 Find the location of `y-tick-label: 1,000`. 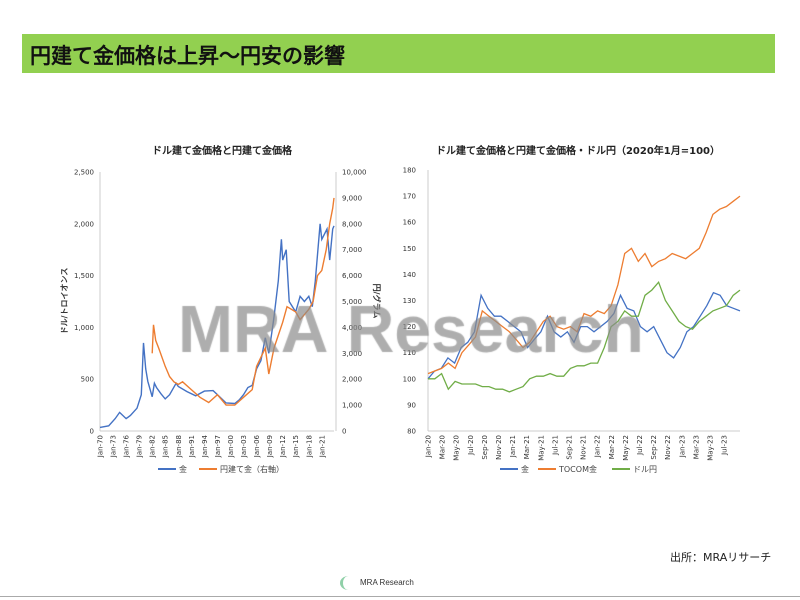

y-tick-label: 1,000 is located at coordinates (84, 328).